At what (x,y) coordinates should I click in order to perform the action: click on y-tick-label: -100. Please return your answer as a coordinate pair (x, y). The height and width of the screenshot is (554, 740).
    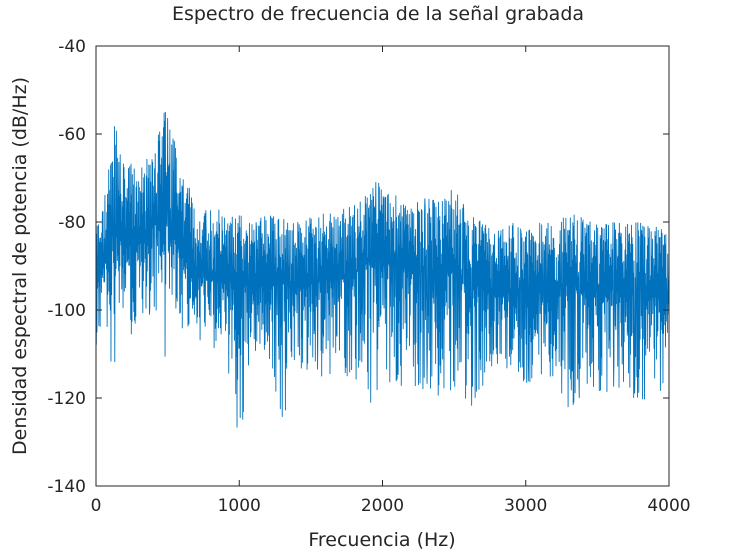
    Looking at the image, I should click on (66, 311).